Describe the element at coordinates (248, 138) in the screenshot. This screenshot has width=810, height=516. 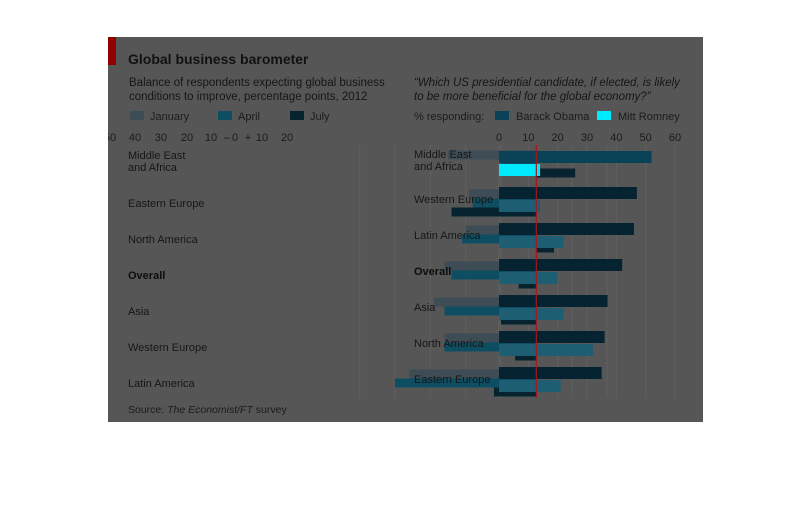
I see `left-tick-label: +` at that location.